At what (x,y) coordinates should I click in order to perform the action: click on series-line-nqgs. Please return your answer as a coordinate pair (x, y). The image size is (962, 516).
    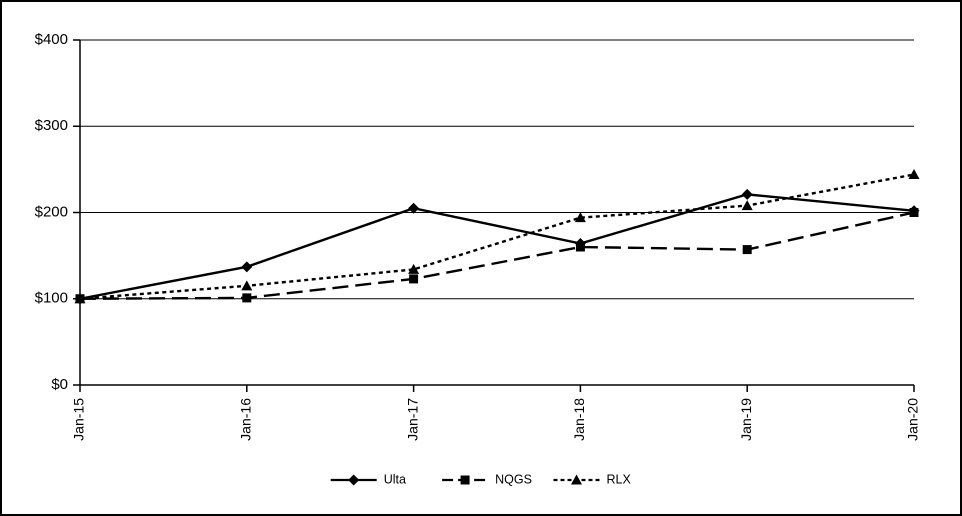
    Looking at the image, I should click on (497, 255).